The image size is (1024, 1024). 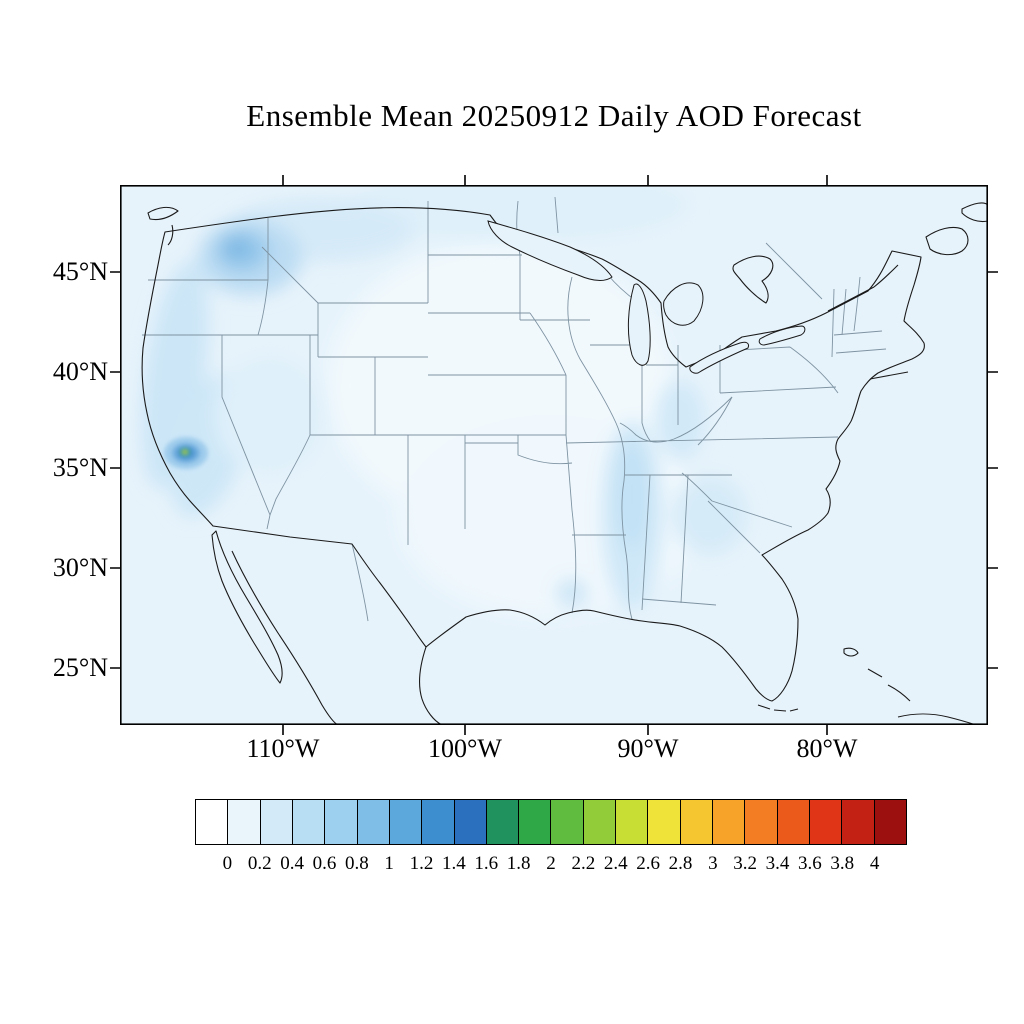 What do you see at coordinates (680, 863) in the screenshot?
I see `colorbar-label: 2.8` at bounding box center [680, 863].